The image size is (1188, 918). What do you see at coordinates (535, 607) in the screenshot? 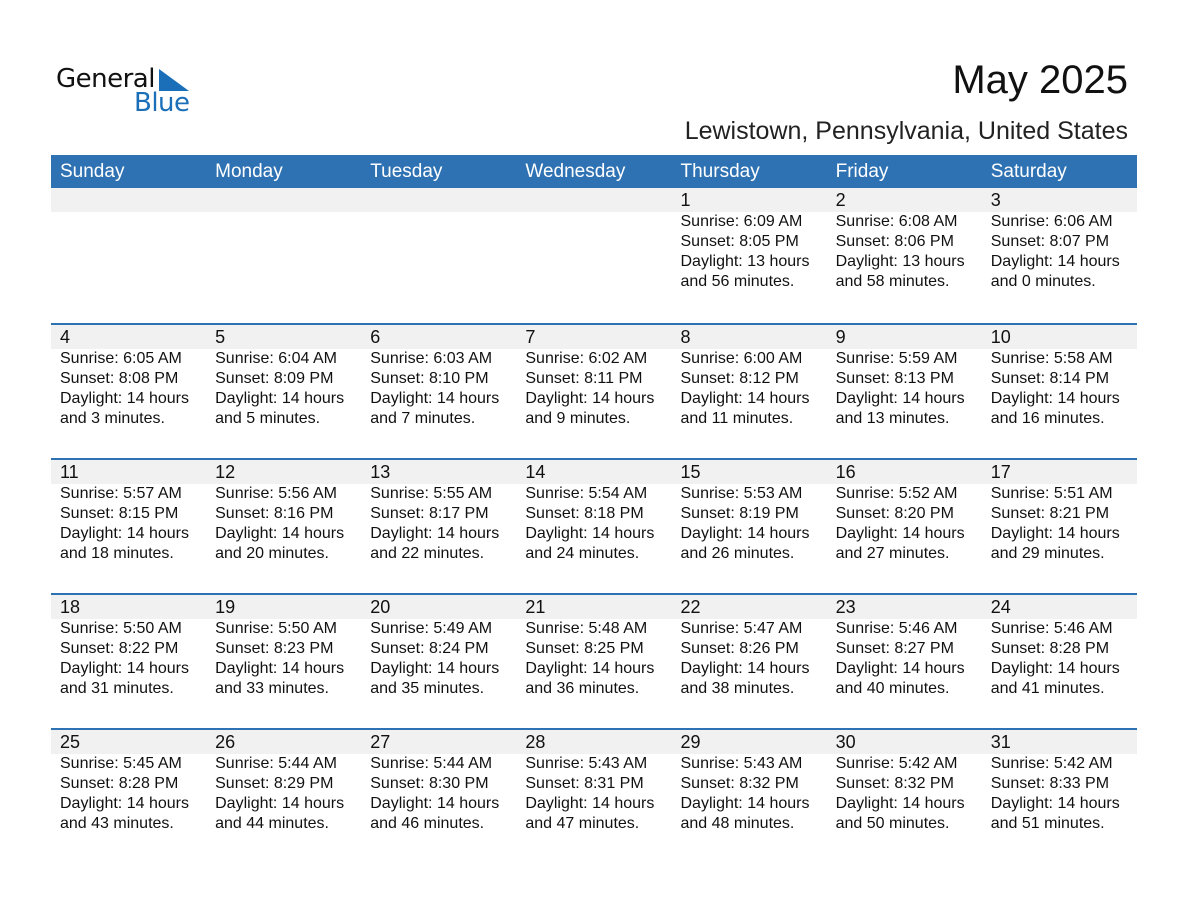
I see `day-number: 21` at bounding box center [535, 607].